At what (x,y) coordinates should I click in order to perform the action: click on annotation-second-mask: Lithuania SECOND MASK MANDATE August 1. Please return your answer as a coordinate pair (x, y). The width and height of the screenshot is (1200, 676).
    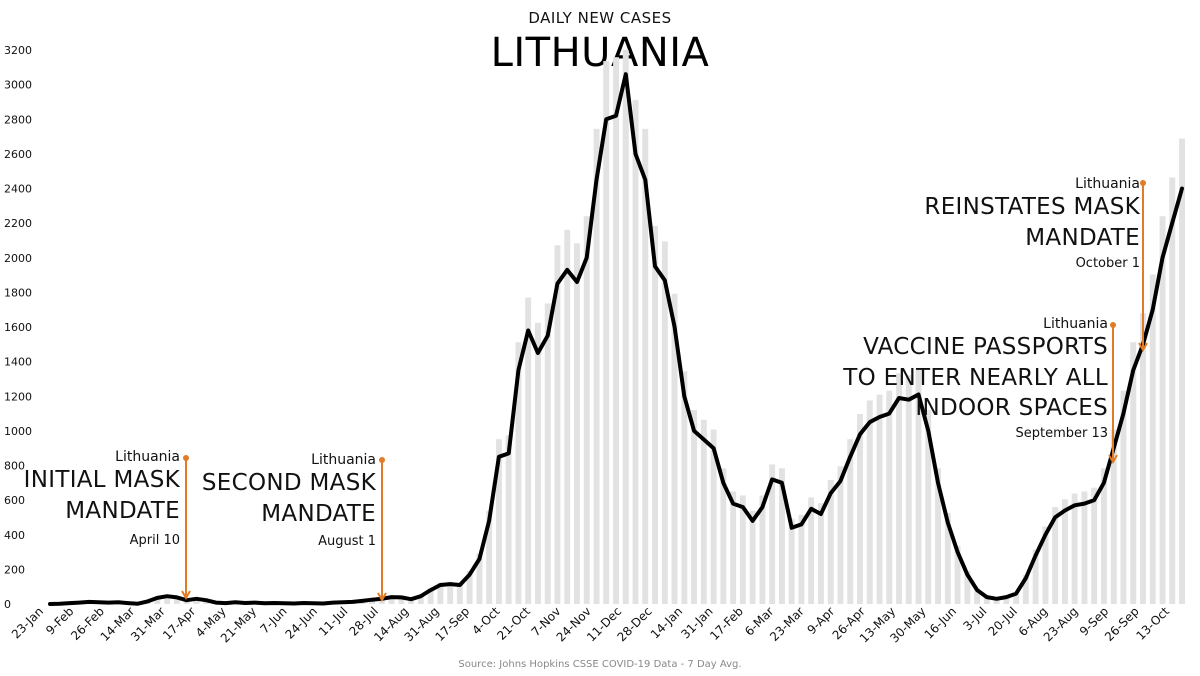
    Looking at the image, I should click on (283, 501).